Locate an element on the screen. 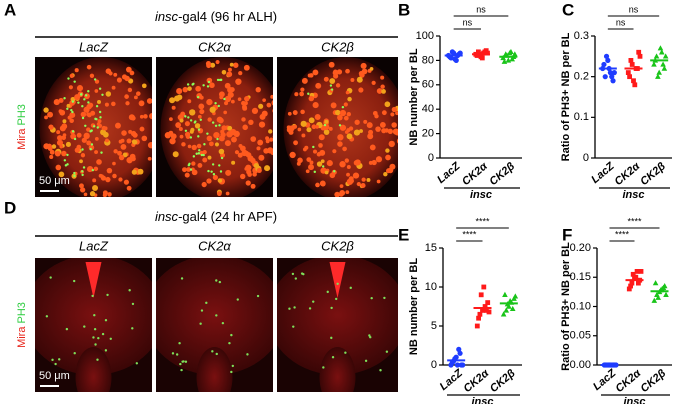  significance-label: **** is located at coordinates (622, 234).